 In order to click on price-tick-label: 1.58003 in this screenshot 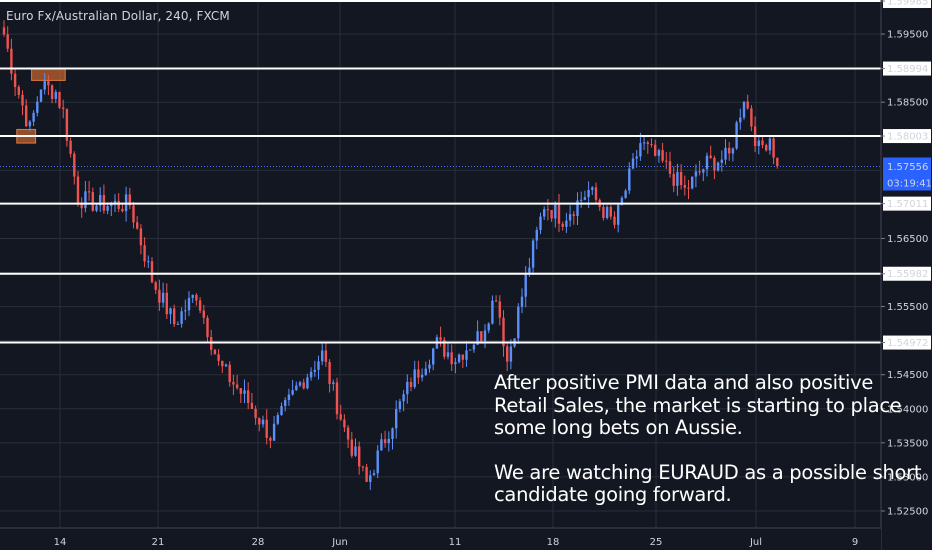, I will do `click(907, 137)`.